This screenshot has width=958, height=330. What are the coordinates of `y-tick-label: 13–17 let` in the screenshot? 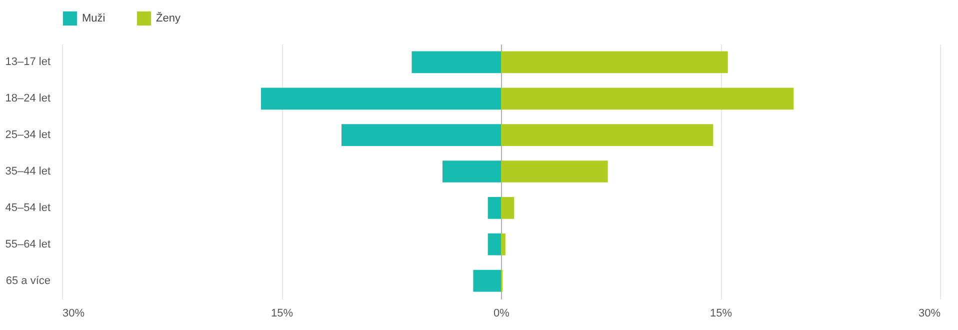 It's located at (27, 62).